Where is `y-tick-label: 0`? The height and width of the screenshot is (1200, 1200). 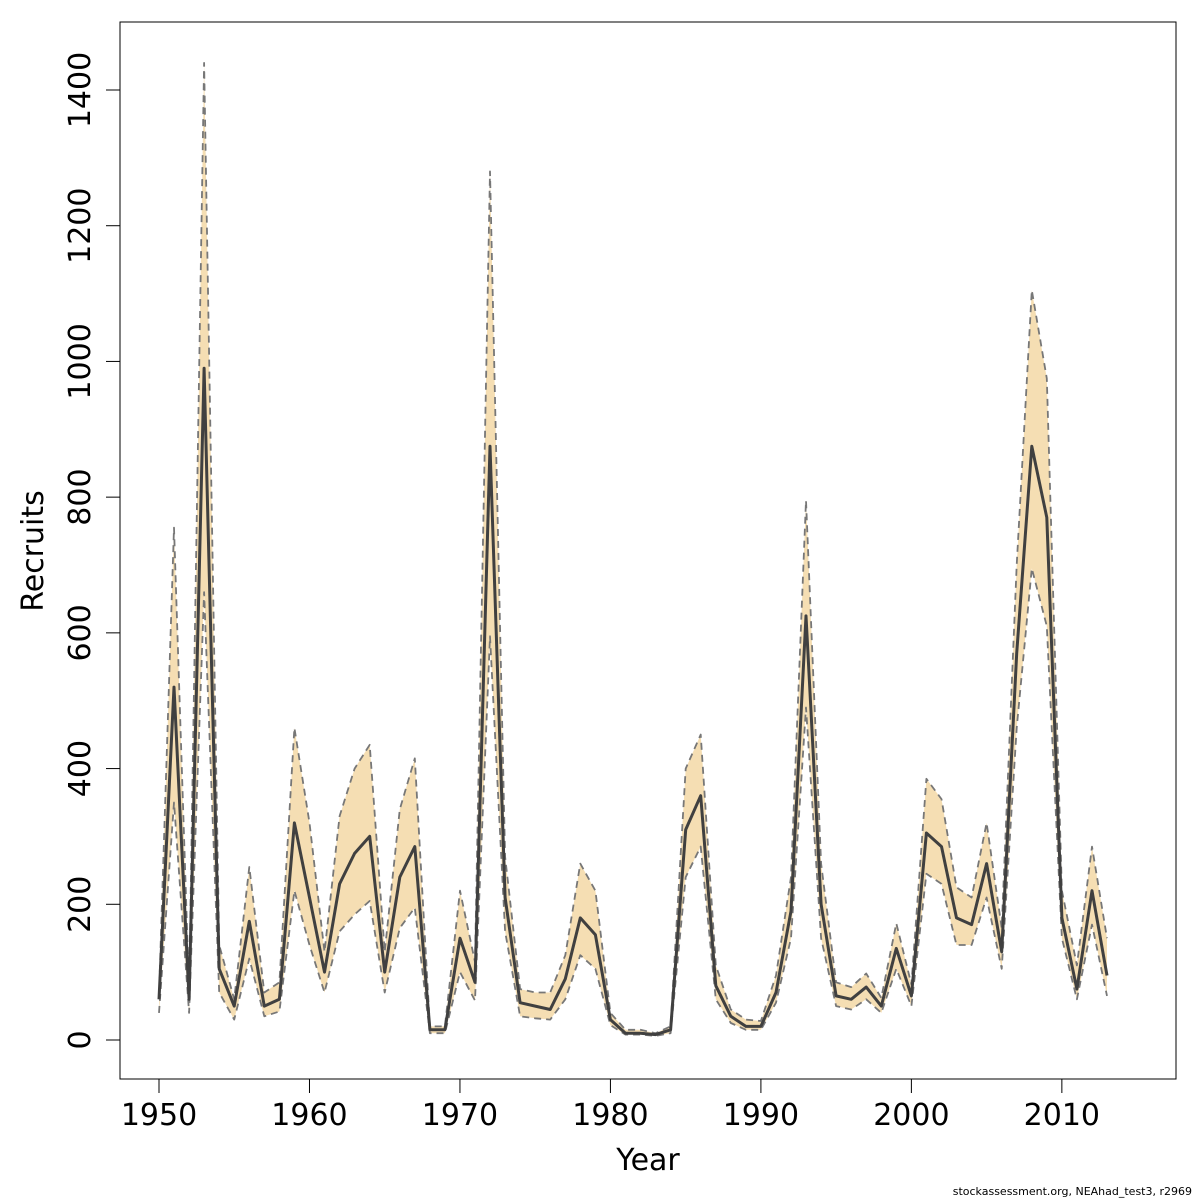
y-tick-label: 0 is located at coordinates (80, 1039).